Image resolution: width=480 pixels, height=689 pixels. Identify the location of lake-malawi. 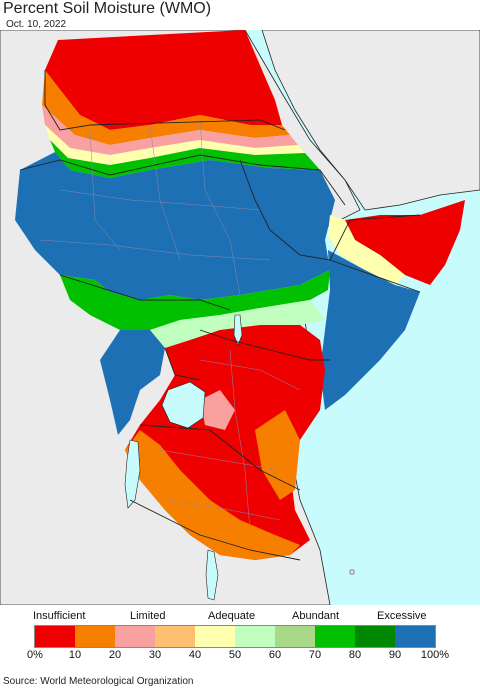
(212, 575).